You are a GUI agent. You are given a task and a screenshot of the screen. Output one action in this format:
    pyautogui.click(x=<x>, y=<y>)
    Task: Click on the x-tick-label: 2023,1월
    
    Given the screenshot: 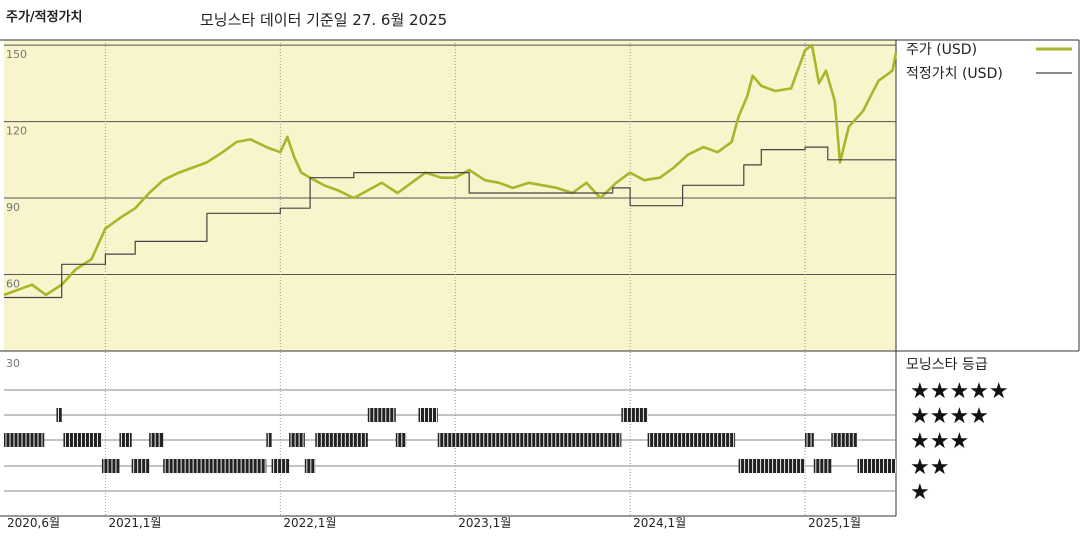 What is the action you would take?
    pyautogui.click(x=484, y=523)
    